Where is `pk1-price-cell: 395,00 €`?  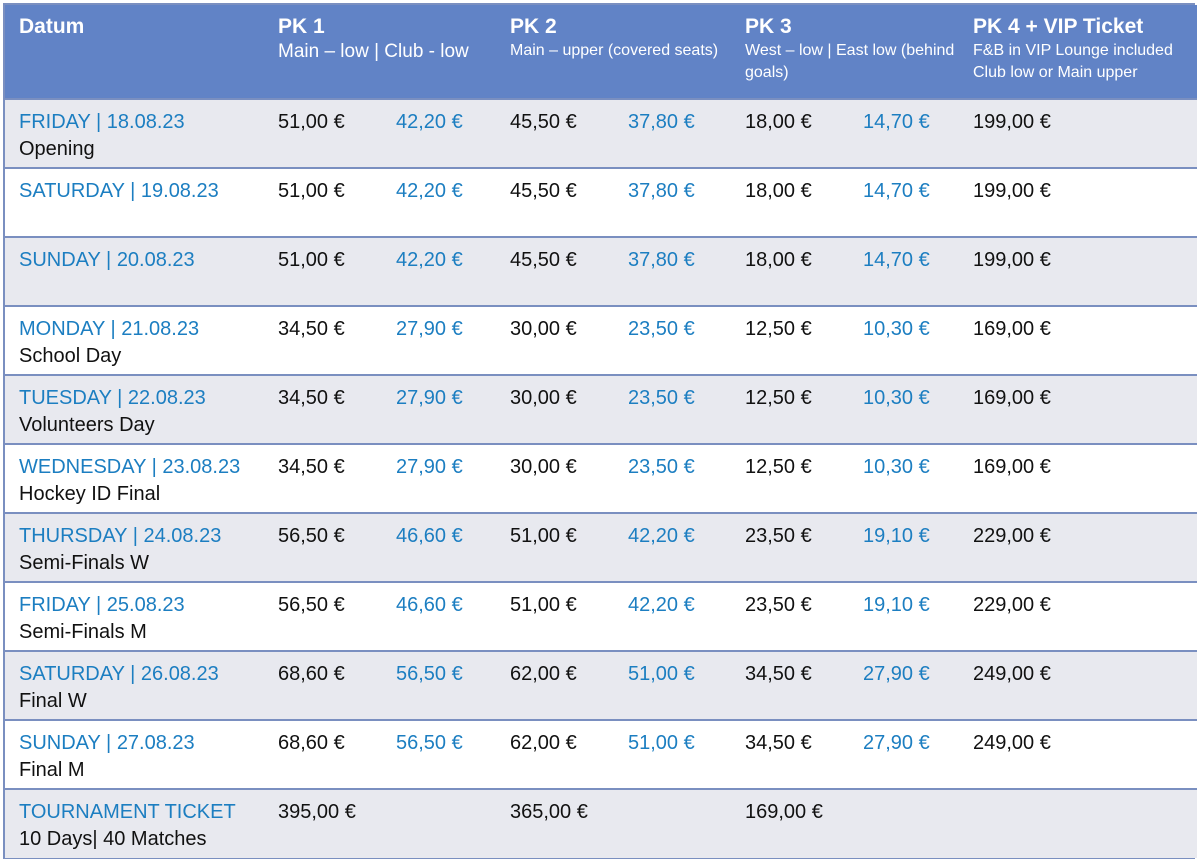
pk1-price-cell: 395,00 € is located at coordinates (380, 823).